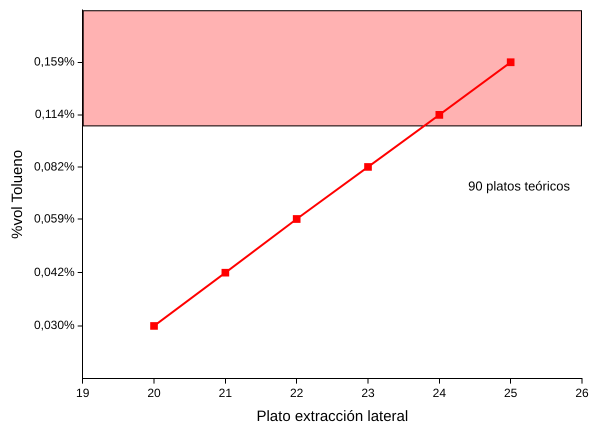  Describe the element at coordinates (154, 393) in the screenshot. I see `x-tick-label: 20` at that location.